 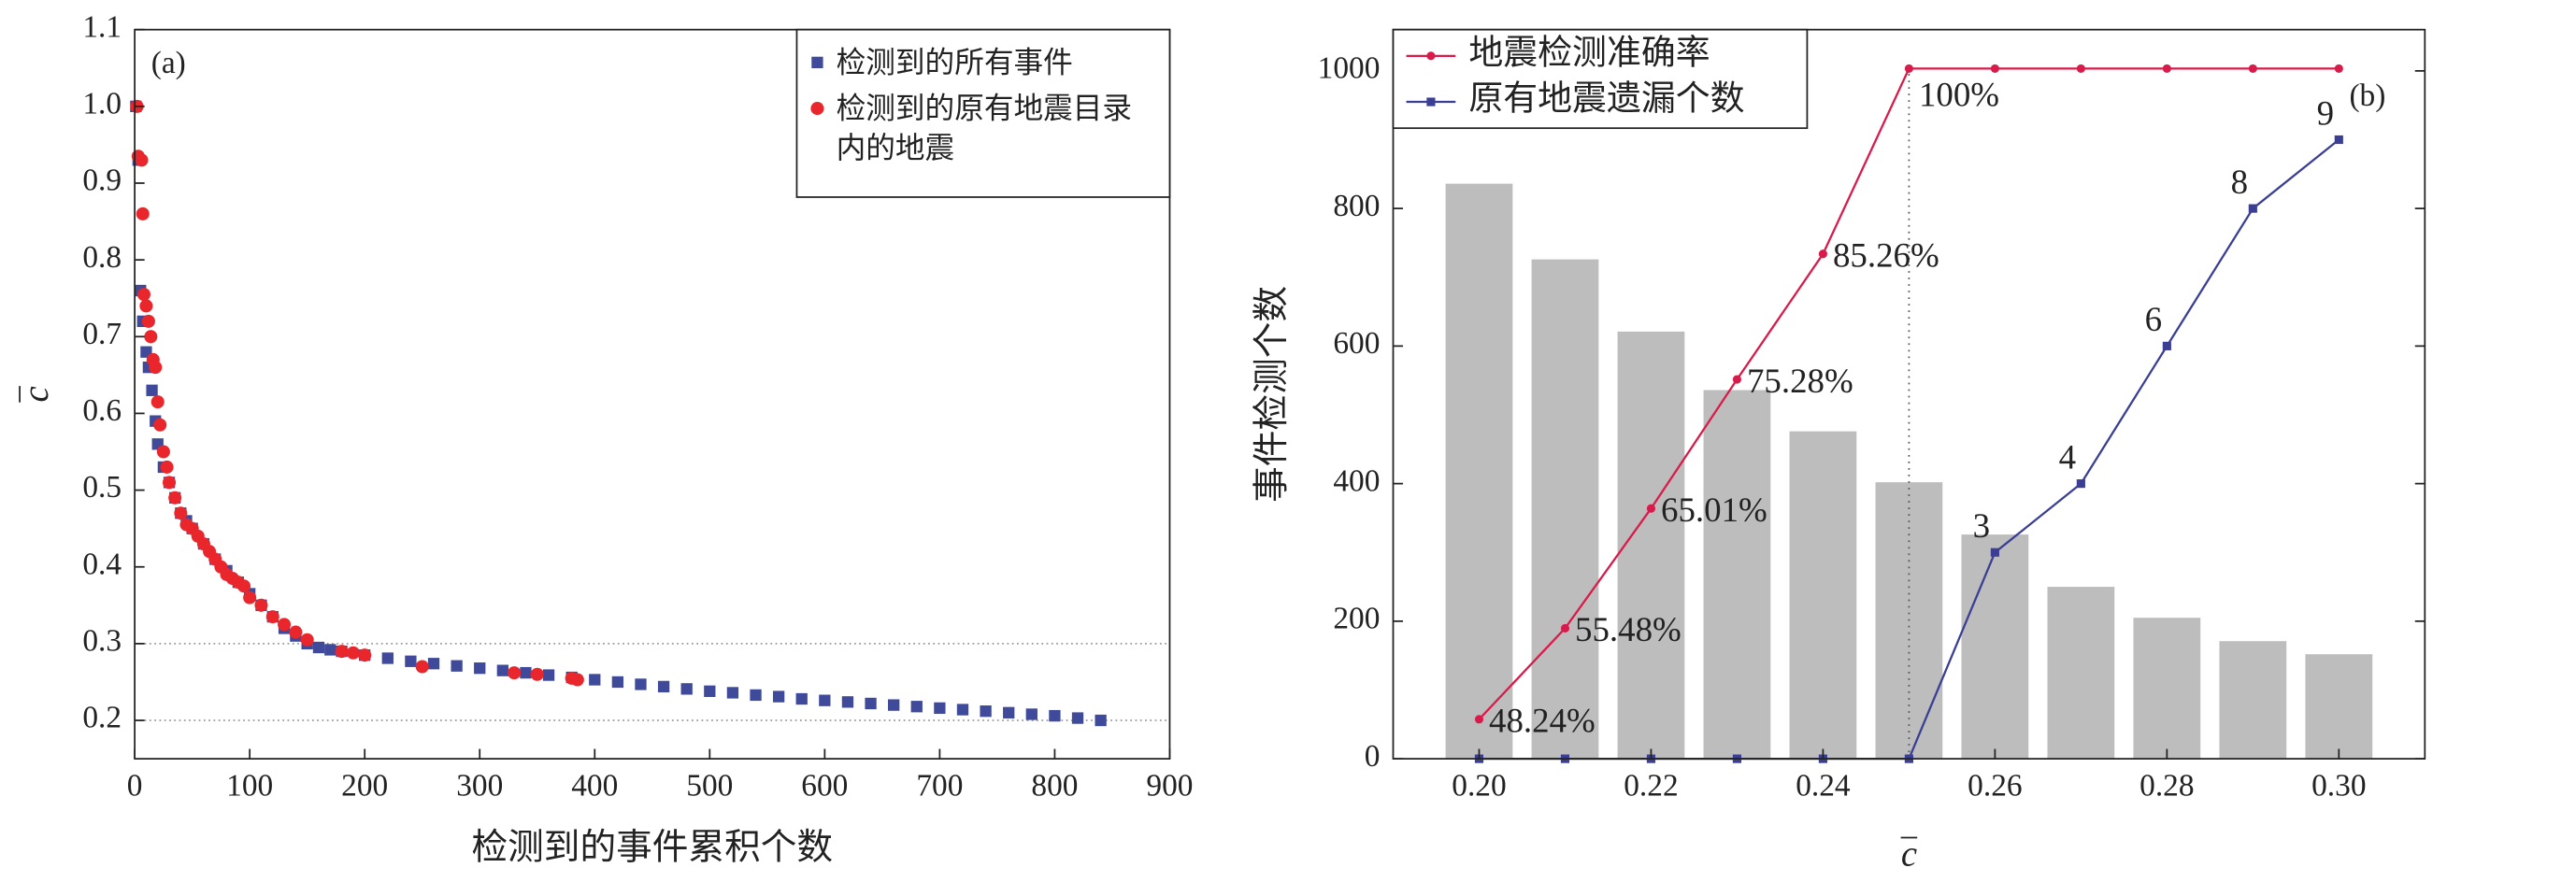 What do you see at coordinates (1356, 619) in the screenshot?
I see `y-tick-label: 200` at bounding box center [1356, 619].